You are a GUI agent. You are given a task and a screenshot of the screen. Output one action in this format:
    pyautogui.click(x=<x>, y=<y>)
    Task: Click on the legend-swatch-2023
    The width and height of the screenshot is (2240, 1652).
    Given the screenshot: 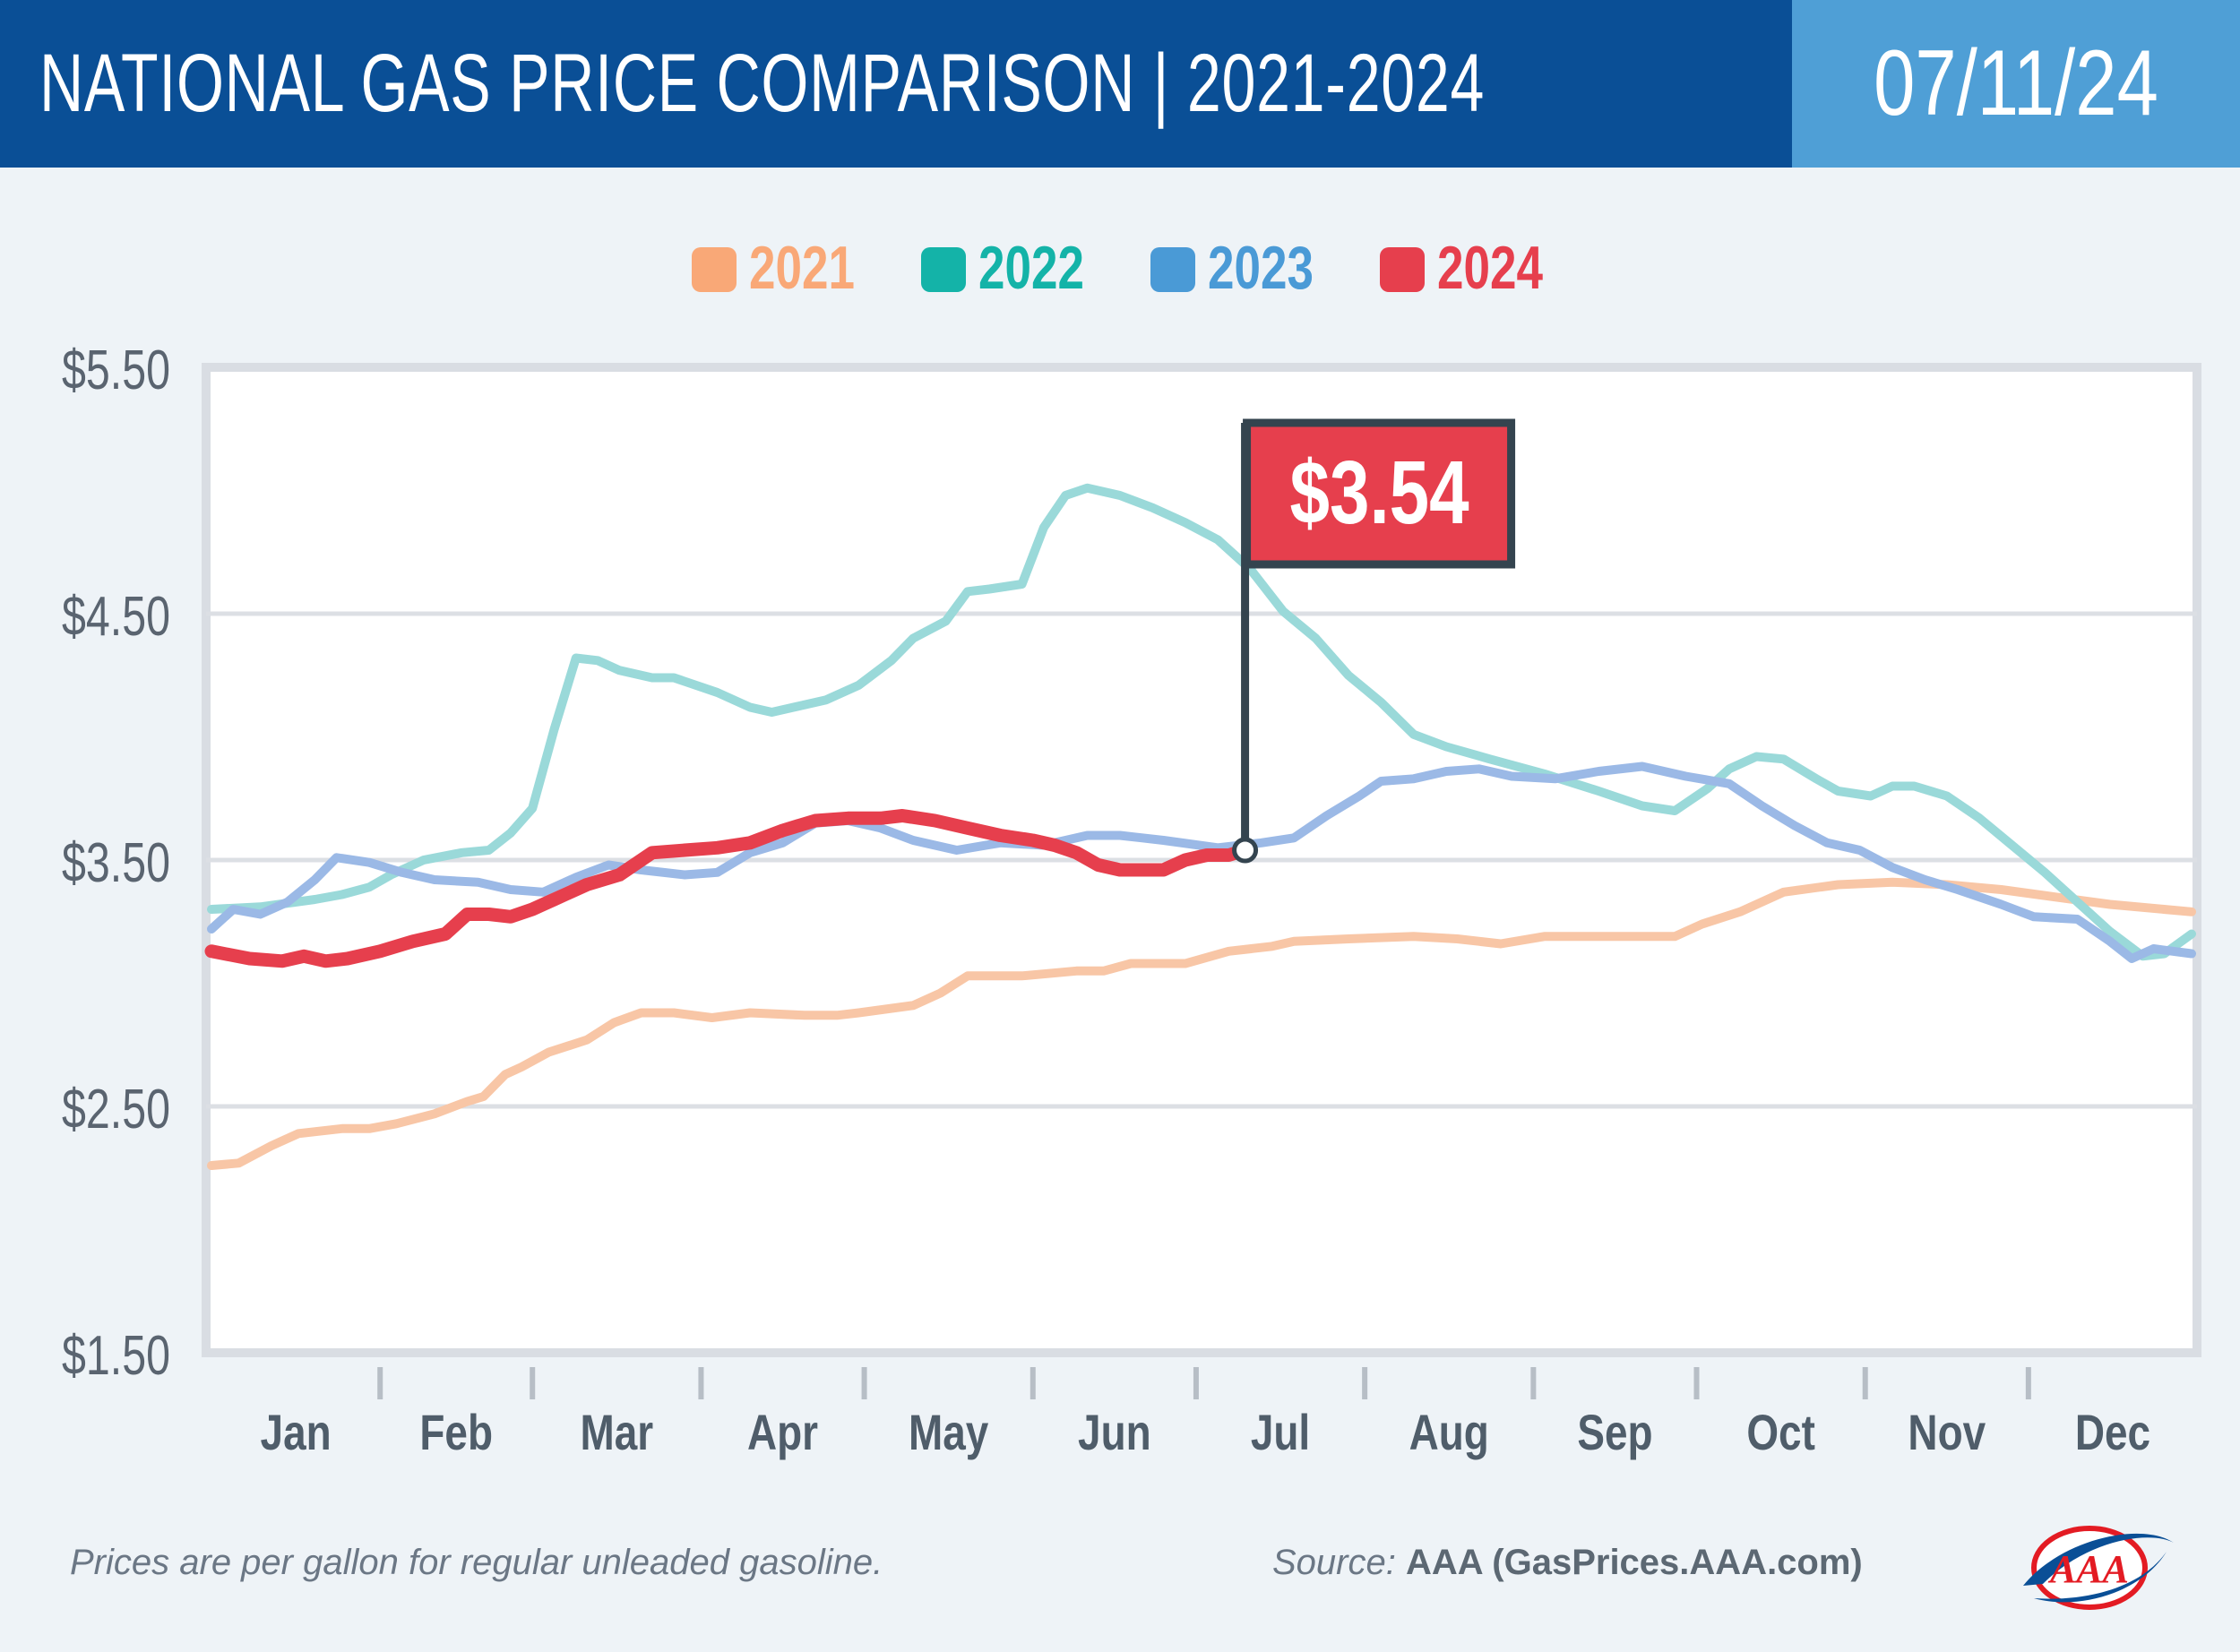 What is the action you would take?
    pyautogui.click(x=1172, y=269)
    